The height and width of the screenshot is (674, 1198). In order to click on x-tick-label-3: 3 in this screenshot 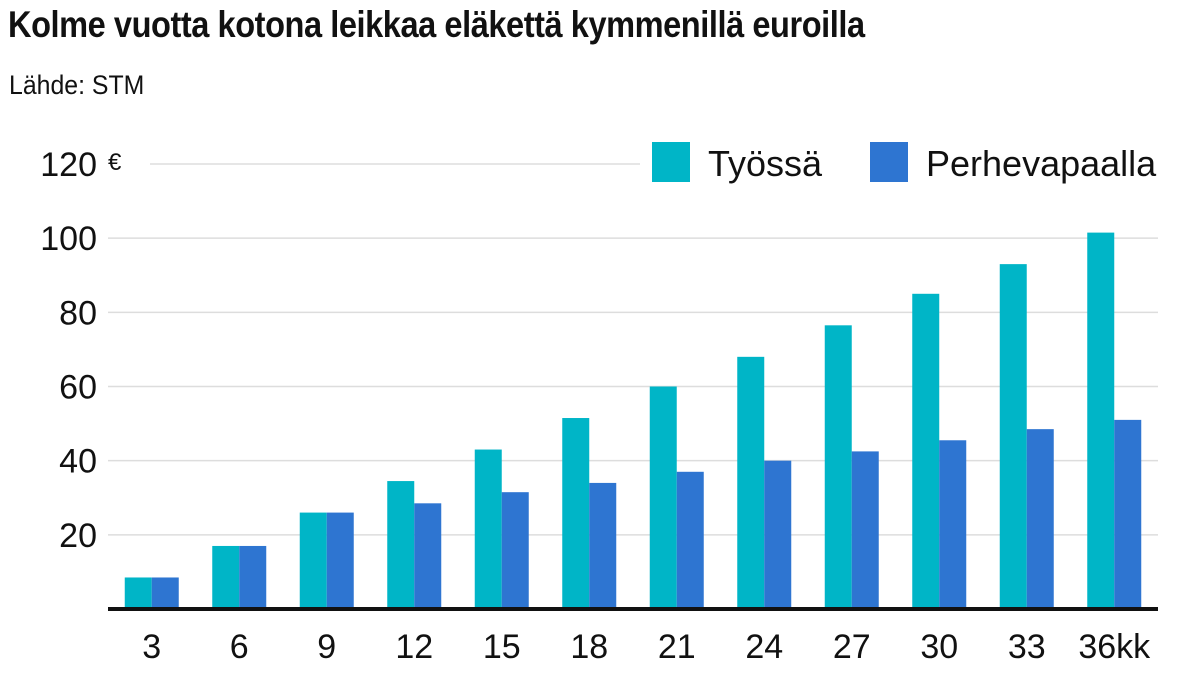, I will do `click(151, 647)`.